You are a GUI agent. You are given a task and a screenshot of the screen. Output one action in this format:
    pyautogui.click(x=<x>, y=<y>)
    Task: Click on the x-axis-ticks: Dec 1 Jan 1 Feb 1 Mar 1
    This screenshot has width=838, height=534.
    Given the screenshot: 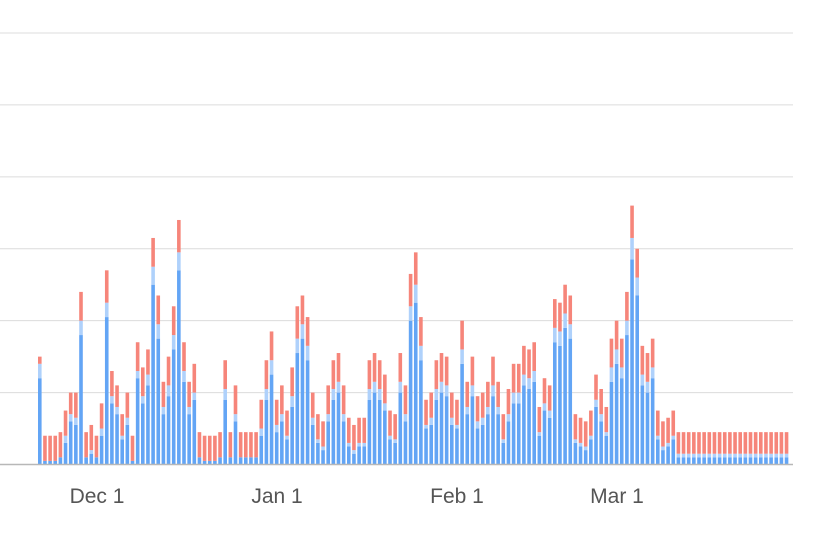 What is the action you would take?
    pyautogui.click(x=357, y=496)
    